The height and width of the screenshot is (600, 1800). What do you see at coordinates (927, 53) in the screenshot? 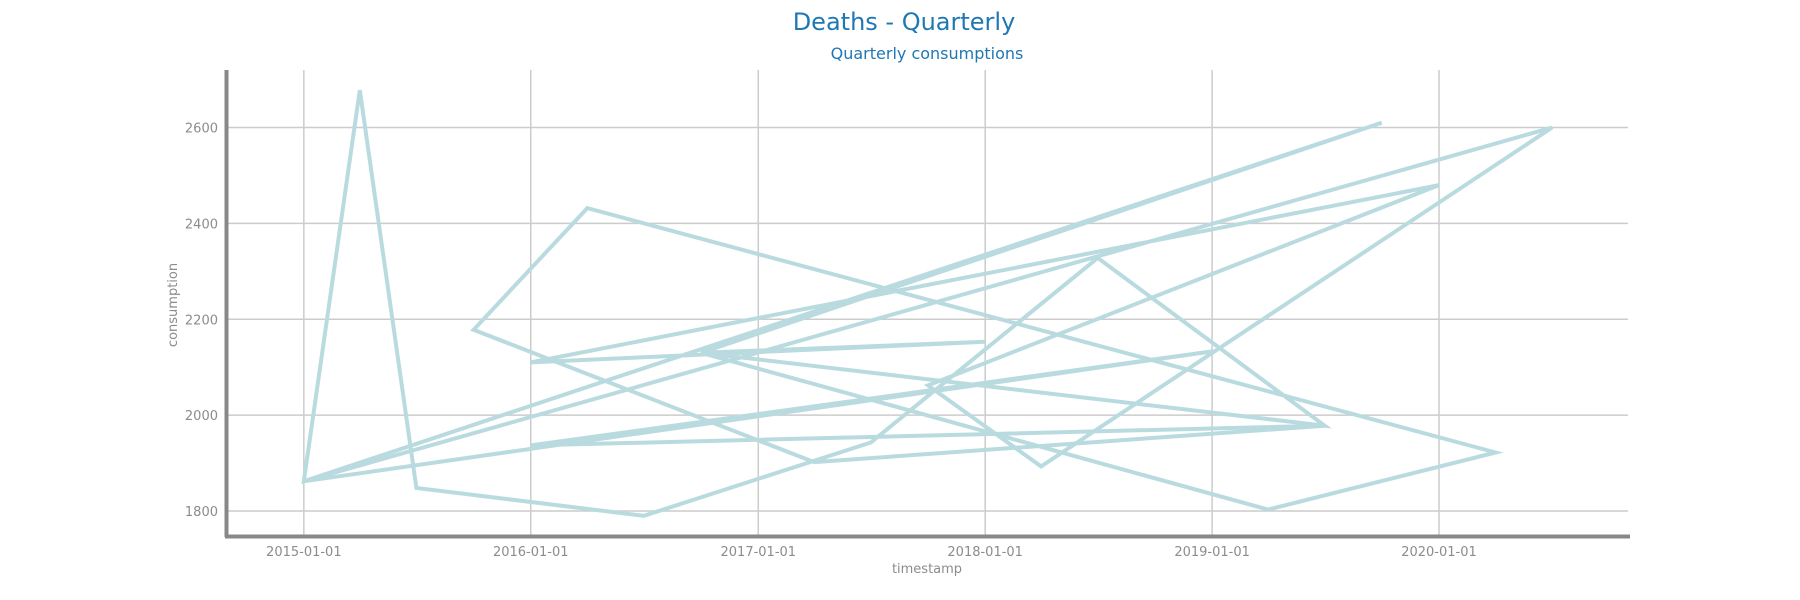
I see `chart-subtitle: Quarterly consumptions` at bounding box center [927, 53].